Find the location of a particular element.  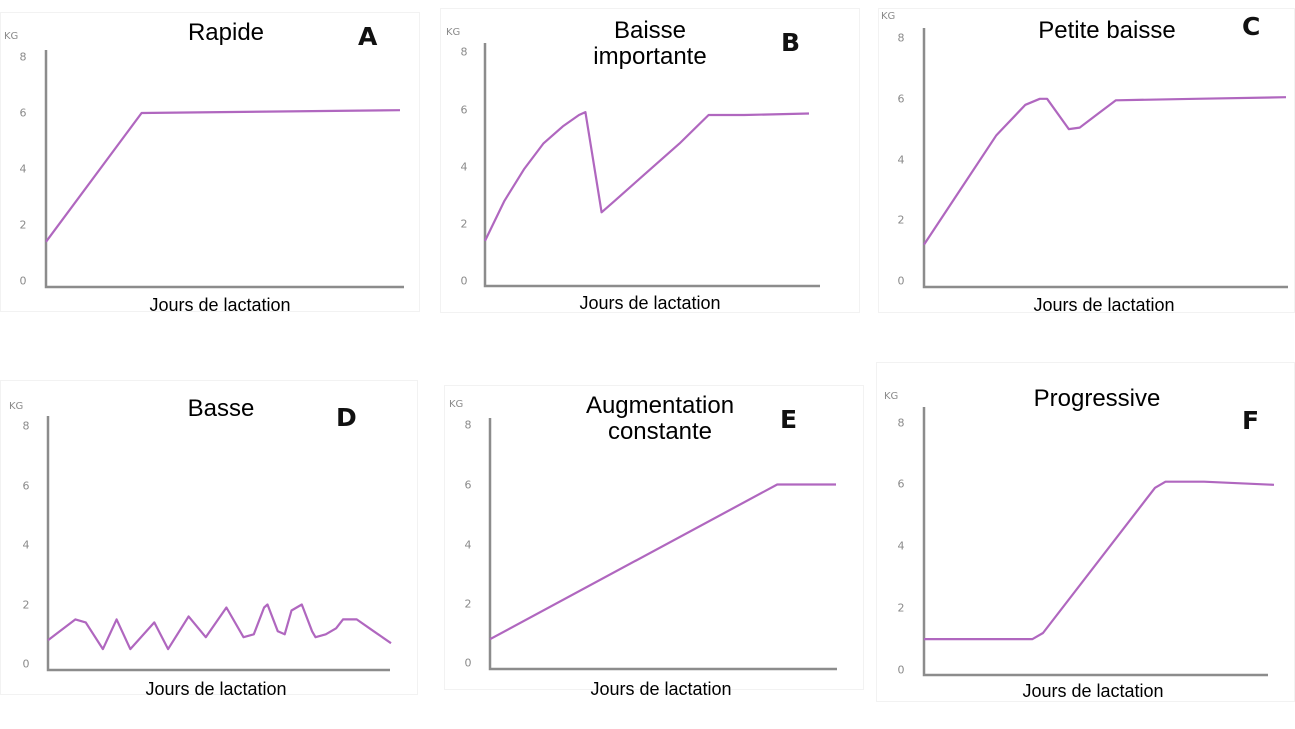

y-unit-label-a: KG is located at coordinates (11, 36).